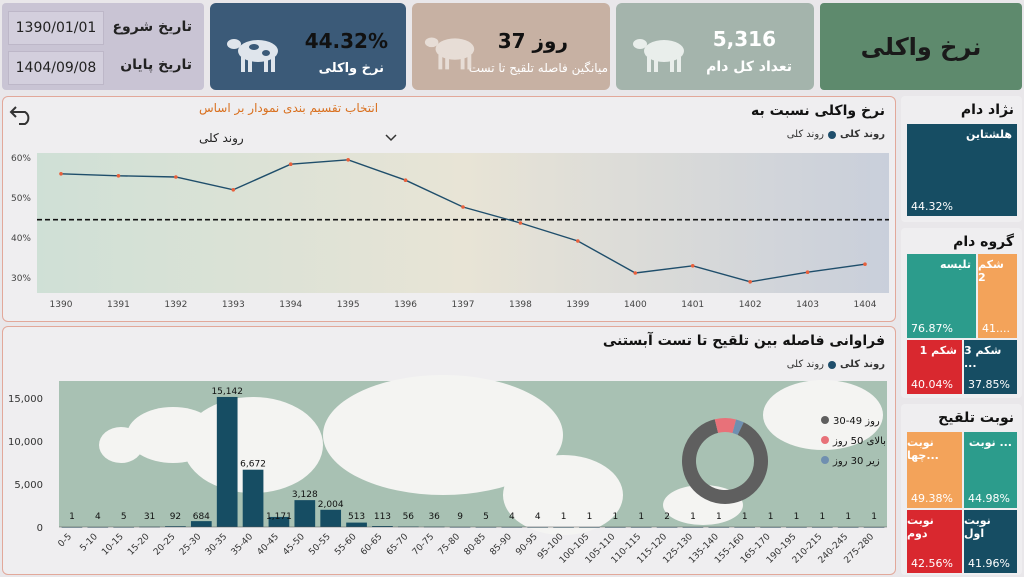 Image resolution: width=1024 pixels, height=577 pixels. Describe the element at coordinates (118, 305) in the screenshot. I see `x-tick-label: 1391` at that location.